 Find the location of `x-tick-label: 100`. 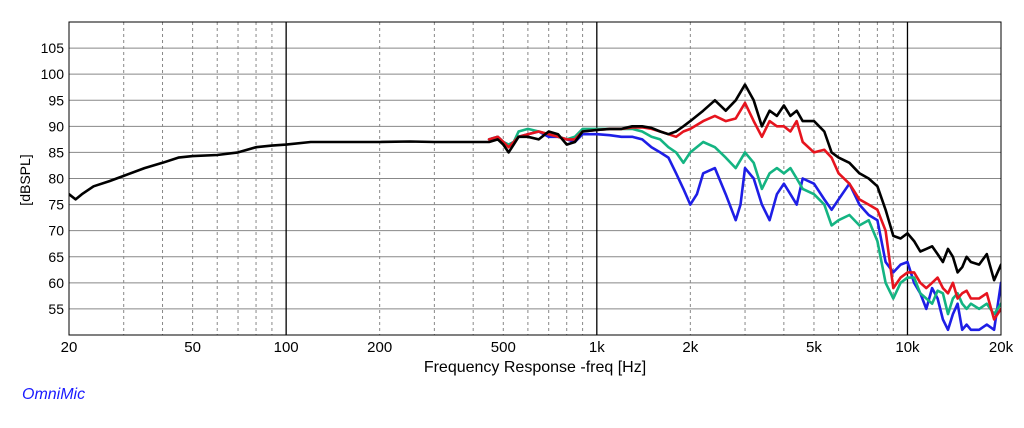

x-tick-label: 100 is located at coordinates (286, 347).